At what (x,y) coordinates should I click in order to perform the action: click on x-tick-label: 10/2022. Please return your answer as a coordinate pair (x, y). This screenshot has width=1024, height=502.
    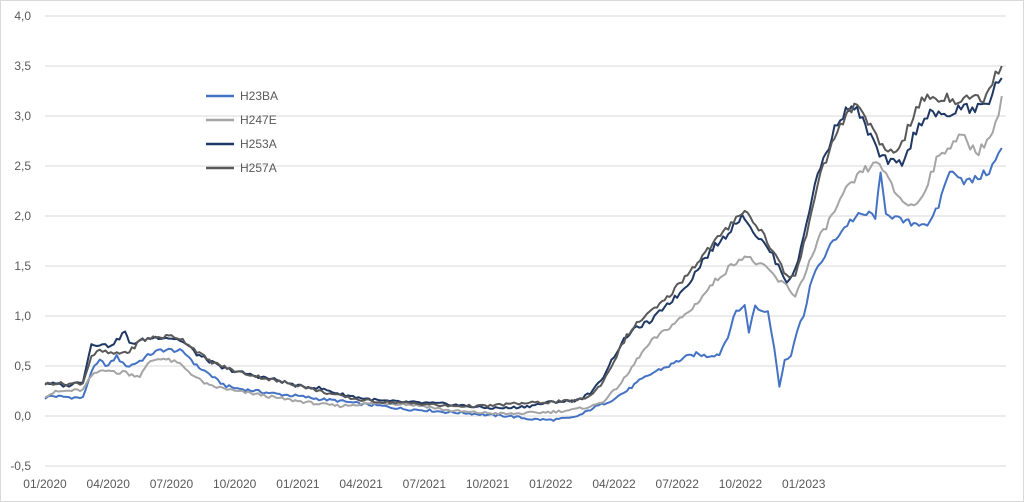
    Looking at the image, I should click on (741, 484).